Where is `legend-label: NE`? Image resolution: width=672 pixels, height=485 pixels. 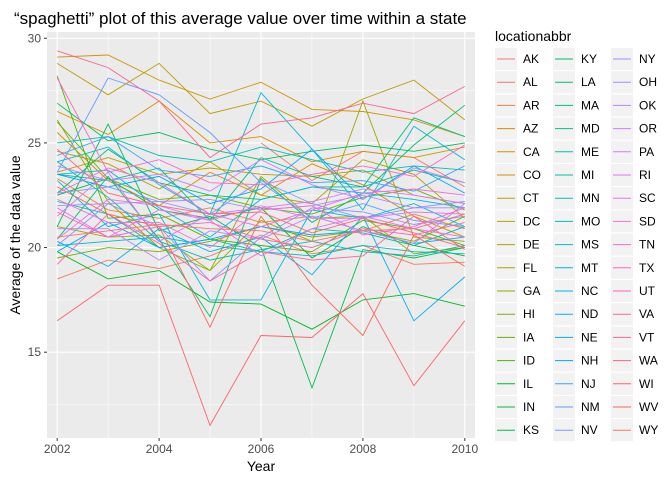
legend-label: NE is located at coordinates (589, 337).